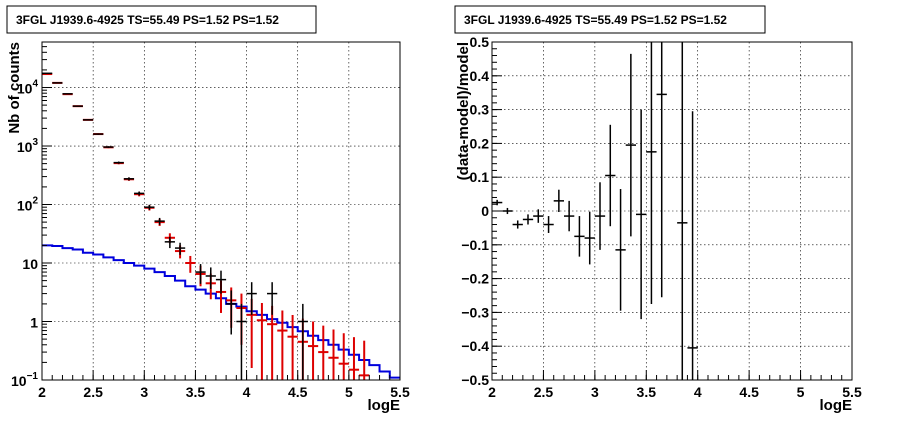 This screenshot has height=421, width=898. What do you see at coordinates (400, 392) in the screenshot?
I see `counts-x-tick-label: 5.5` at bounding box center [400, 392].